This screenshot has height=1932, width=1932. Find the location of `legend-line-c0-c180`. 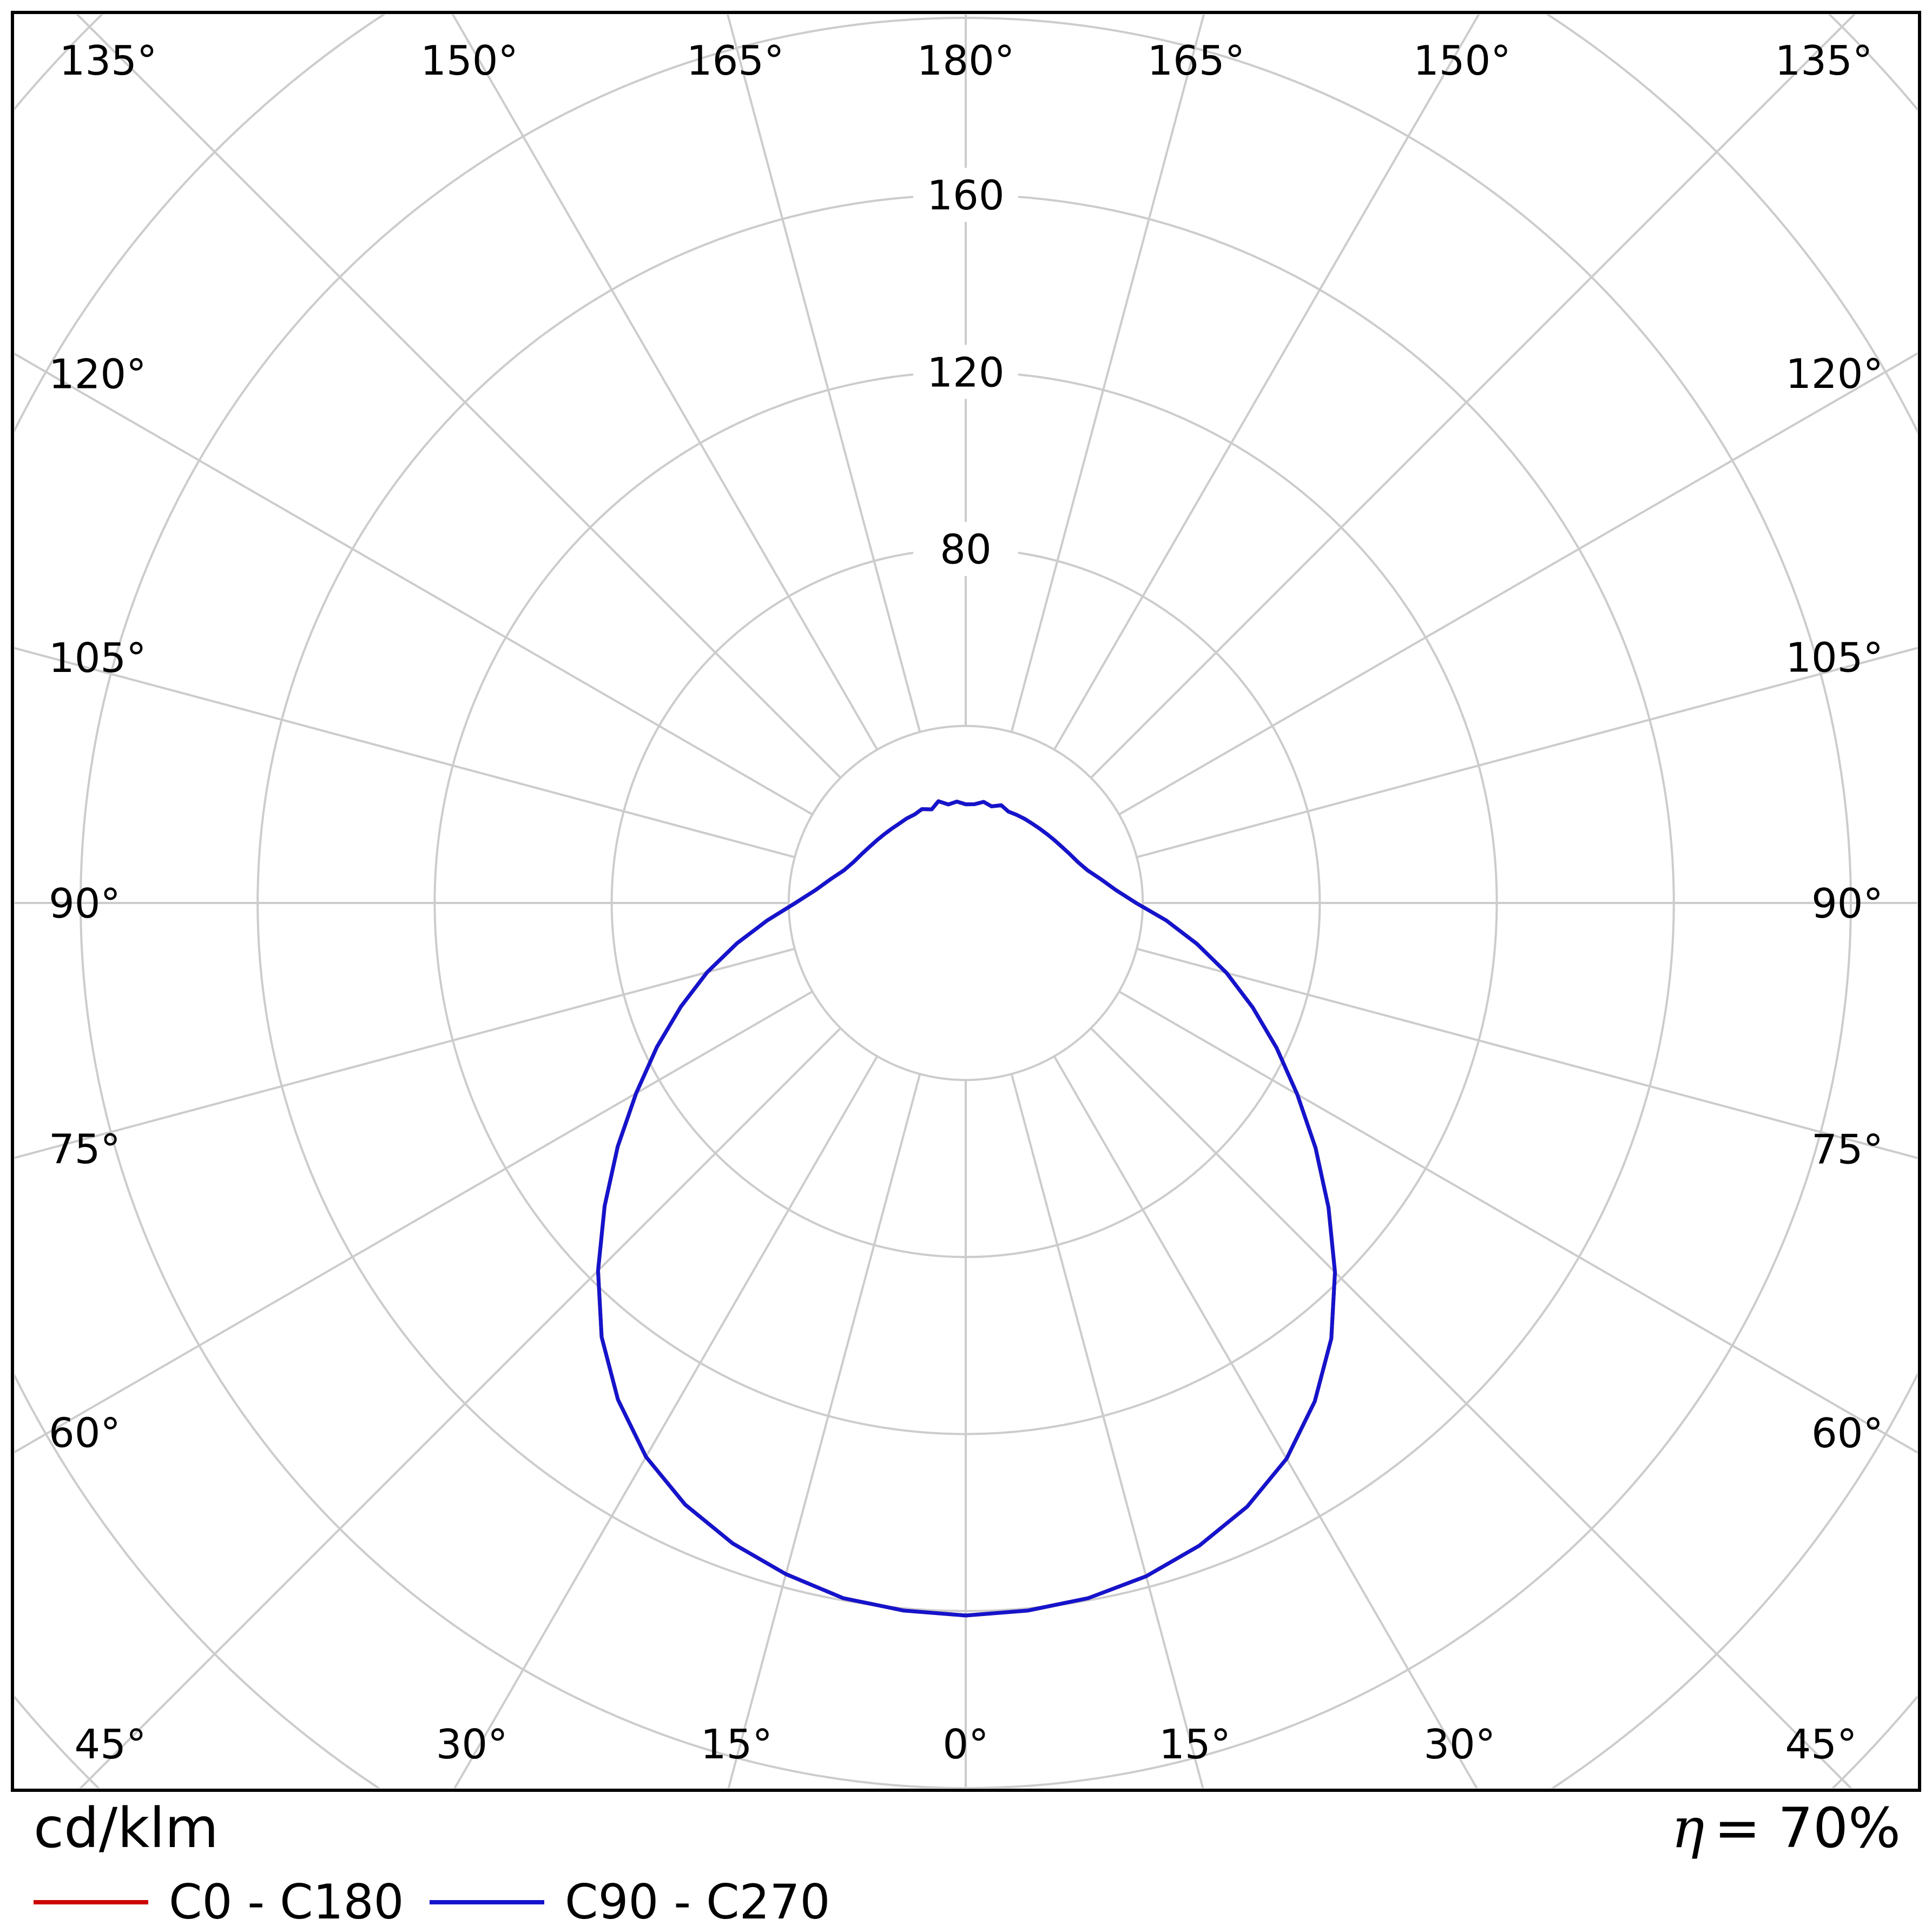

legend-line-c0-c180 is located at coordinates (91, 1902).